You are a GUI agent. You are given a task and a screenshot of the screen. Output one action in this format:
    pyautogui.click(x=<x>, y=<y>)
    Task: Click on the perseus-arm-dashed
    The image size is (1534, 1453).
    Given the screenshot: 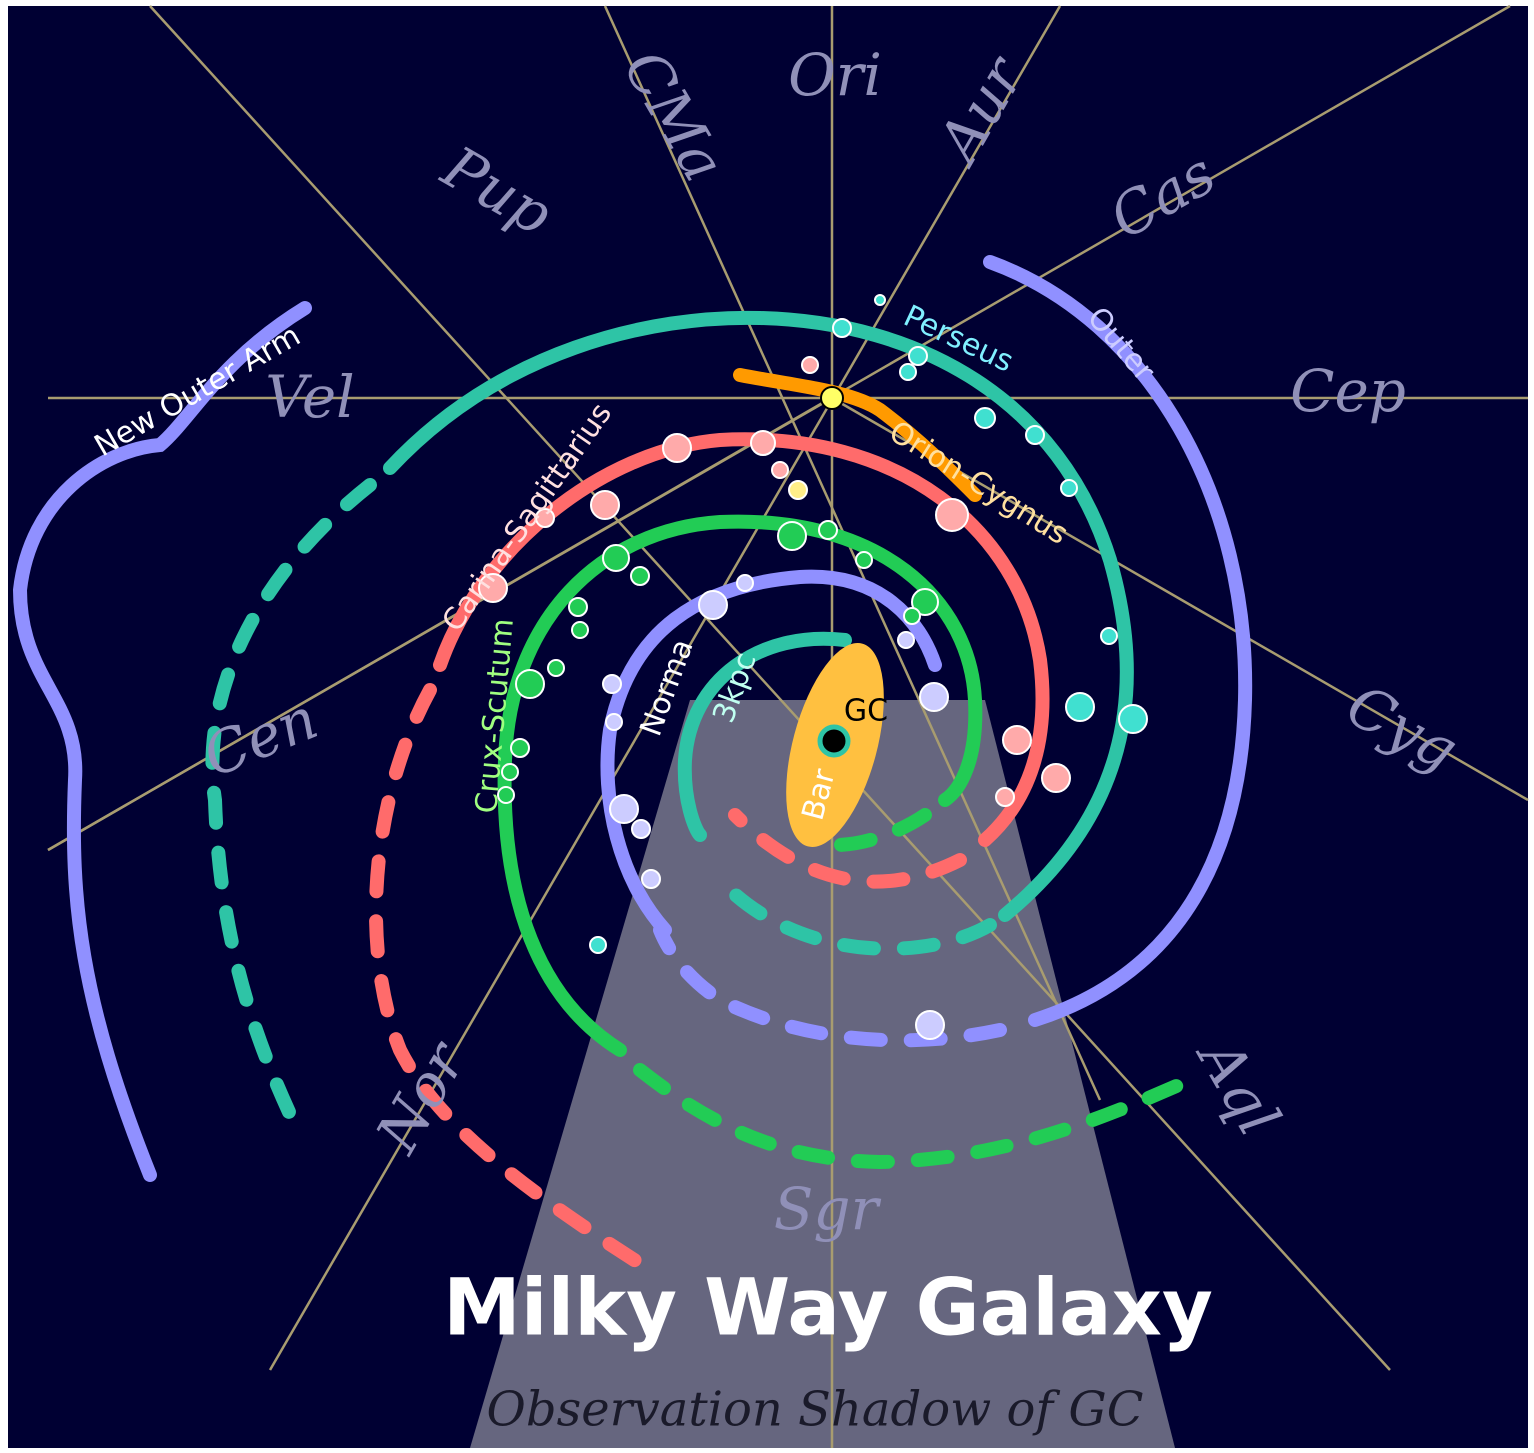 What is the action you would take?
    pyautogui.click(x=855, y=914)
    